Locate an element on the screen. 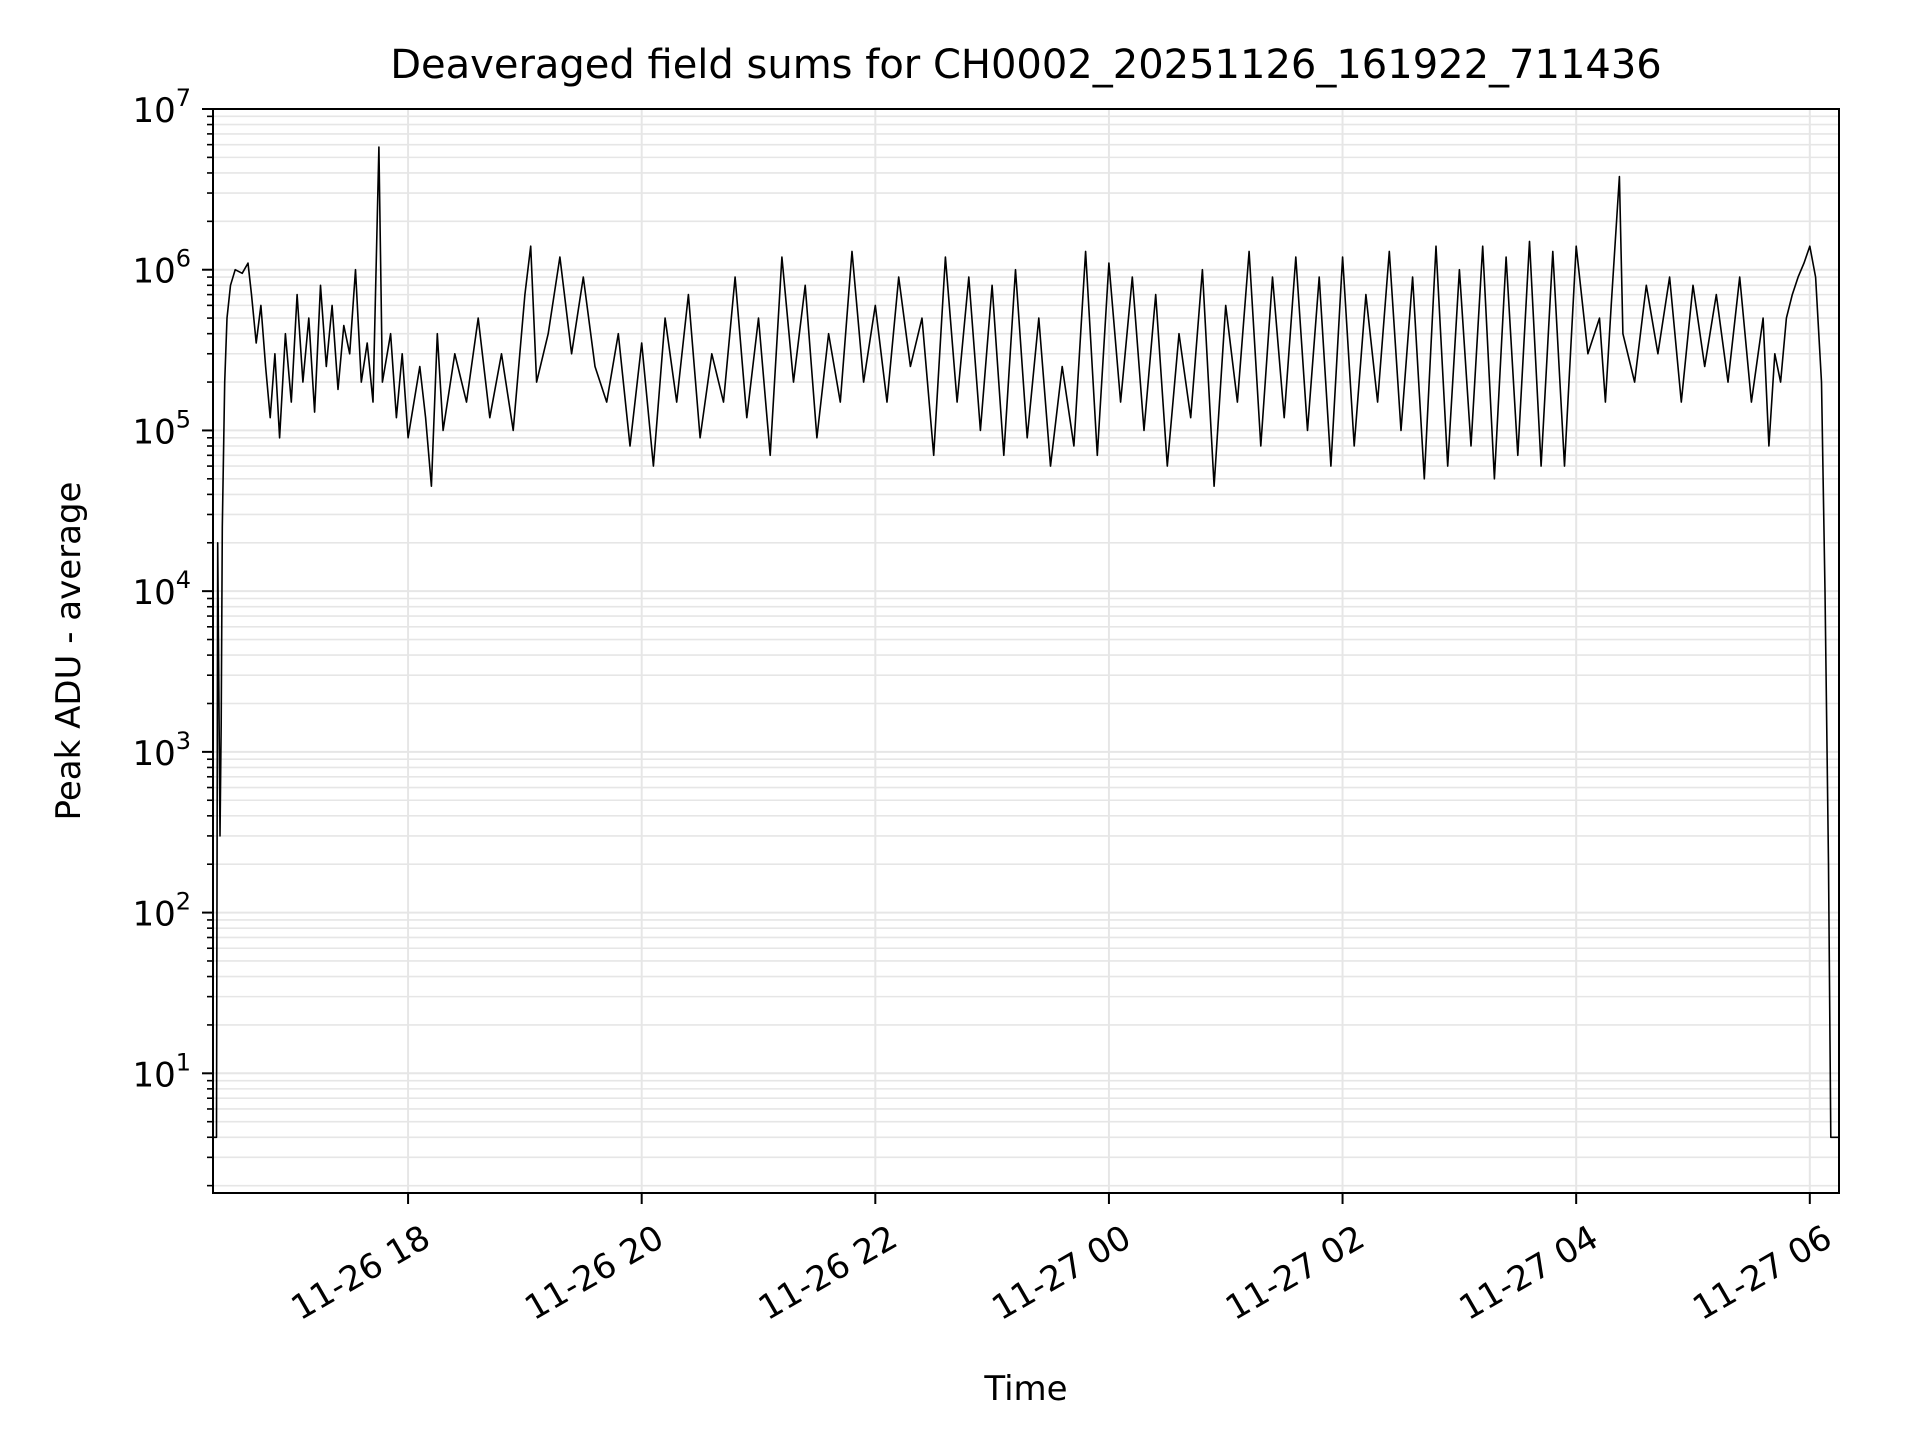  y-tick-label: 10⁴ is located at coordinates (161, 589).